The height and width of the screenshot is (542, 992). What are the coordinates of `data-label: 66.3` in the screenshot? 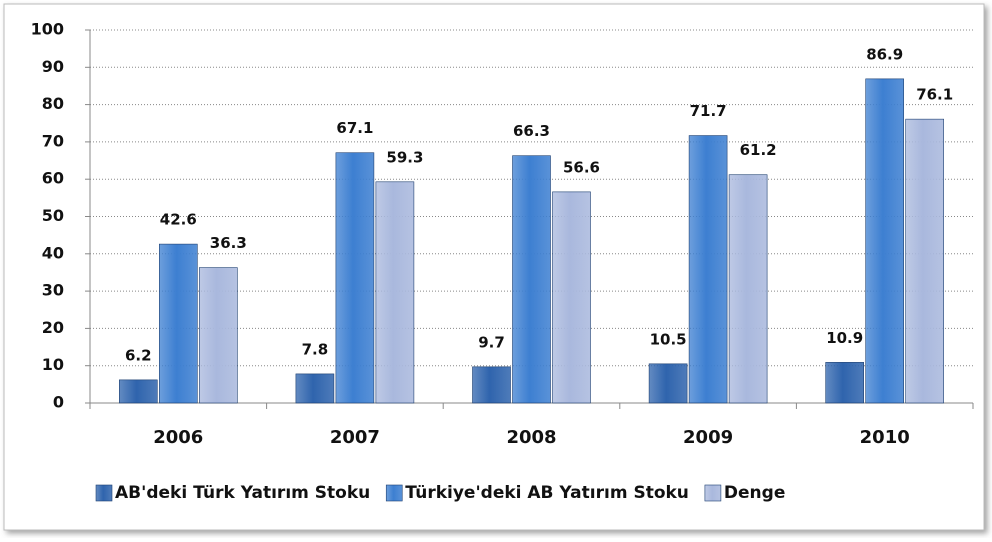 It's located at (531, 131).